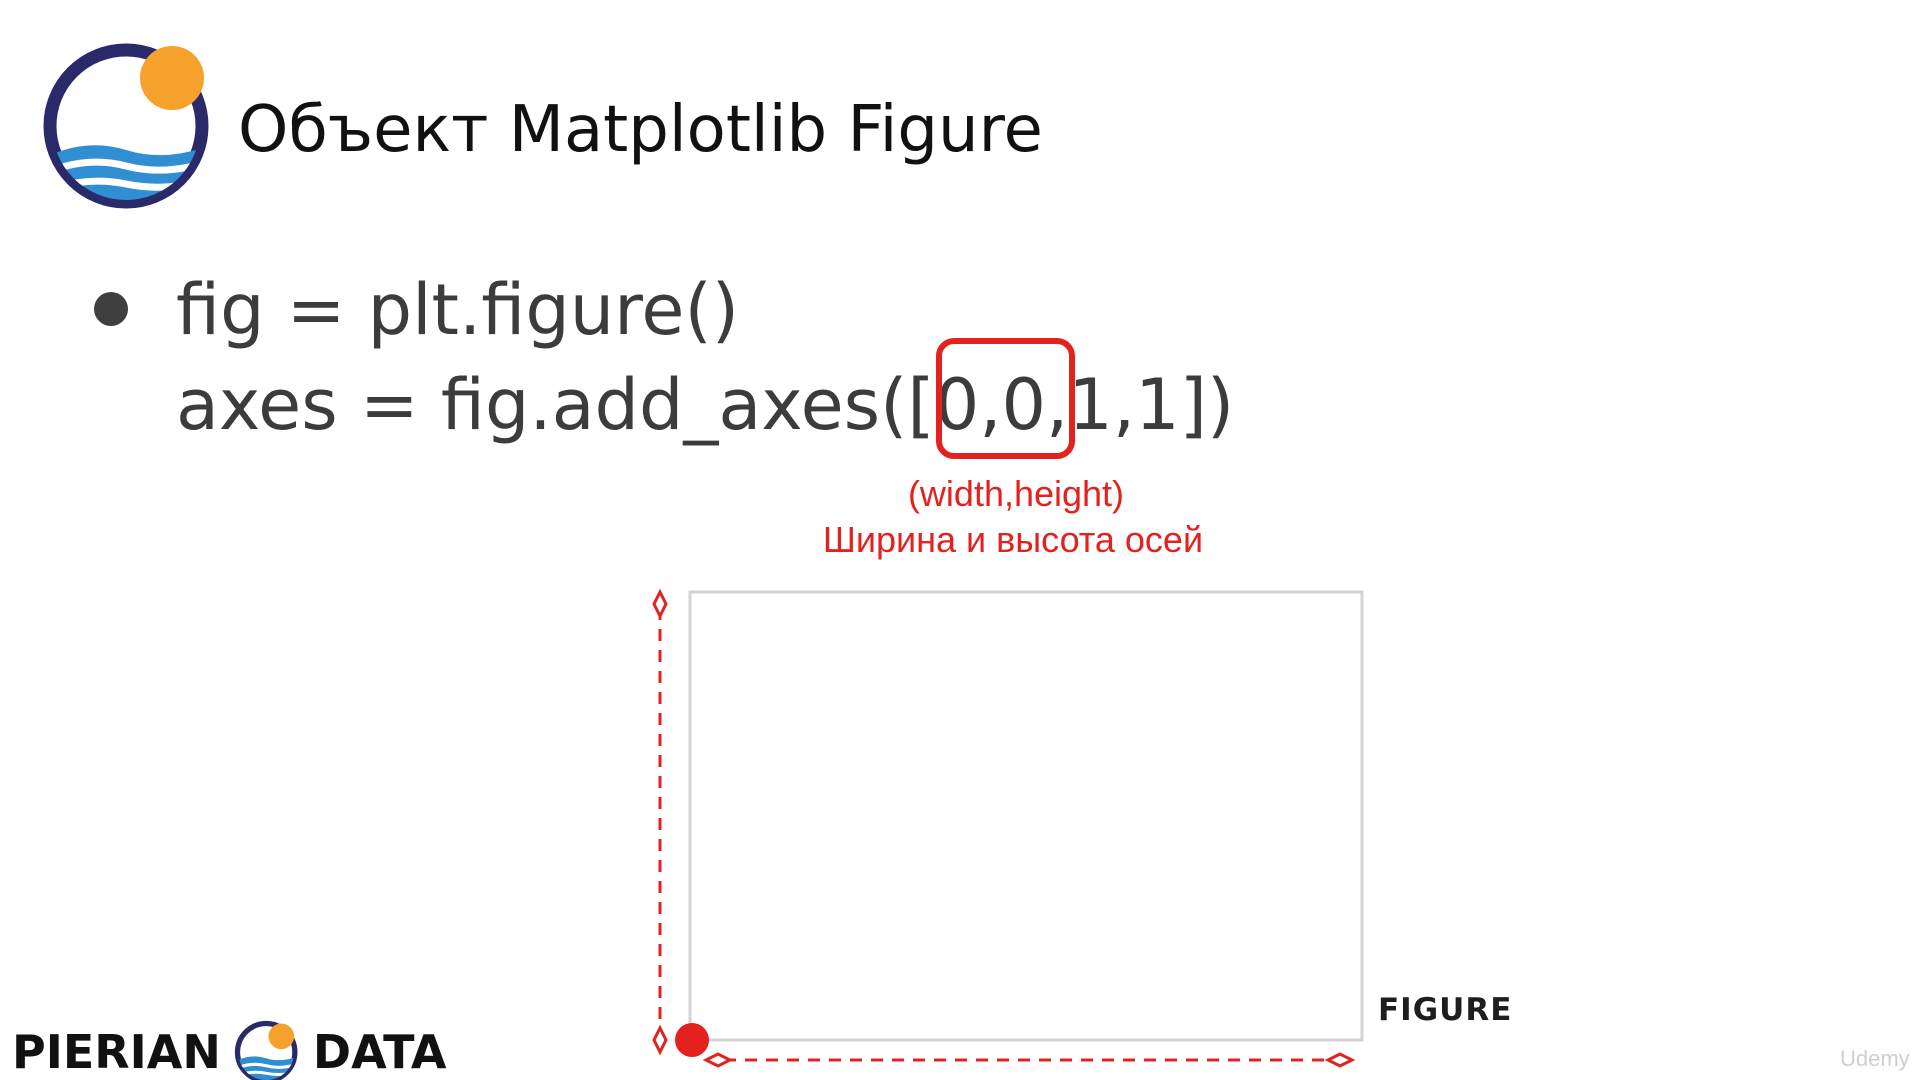  What do you see at coordinates (458, 310) in the screenshot?
I see `code-line-figure: fig = plt.figure()` at bounding box center [458, 310].